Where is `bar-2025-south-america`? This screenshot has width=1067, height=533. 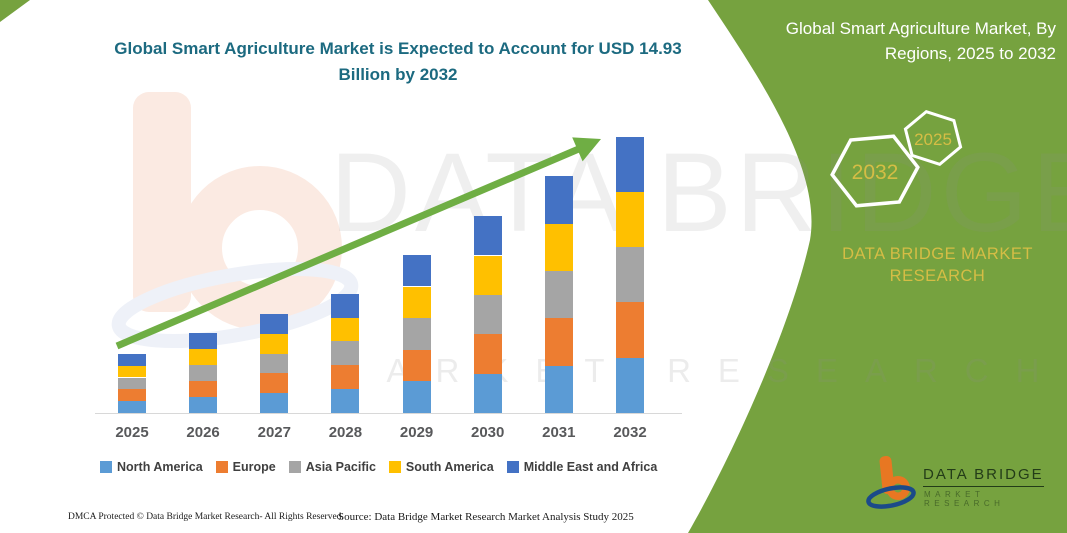 bar-2025-south-america is located at coordinates (132, 371).